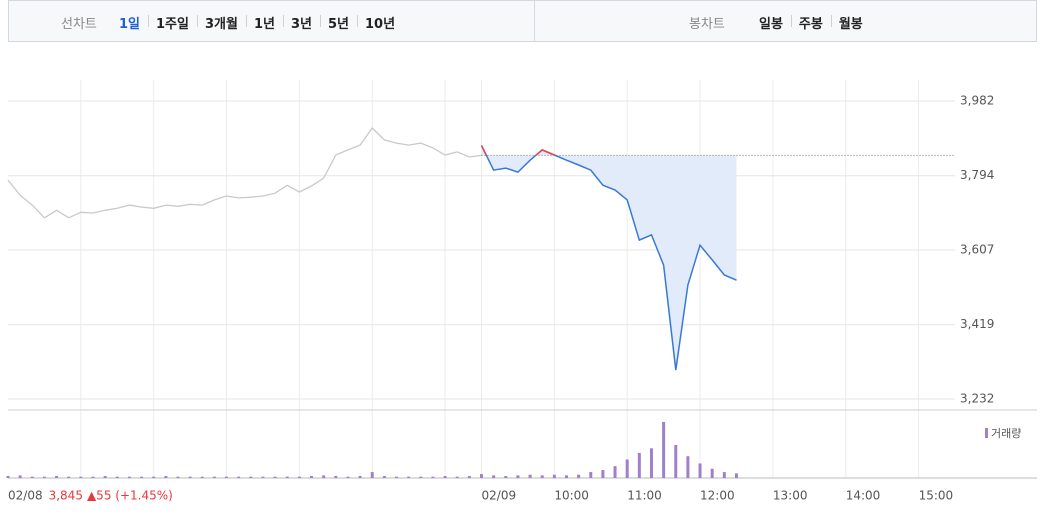  I want to click on x-tick-label: 14:00, so click(863, 496).